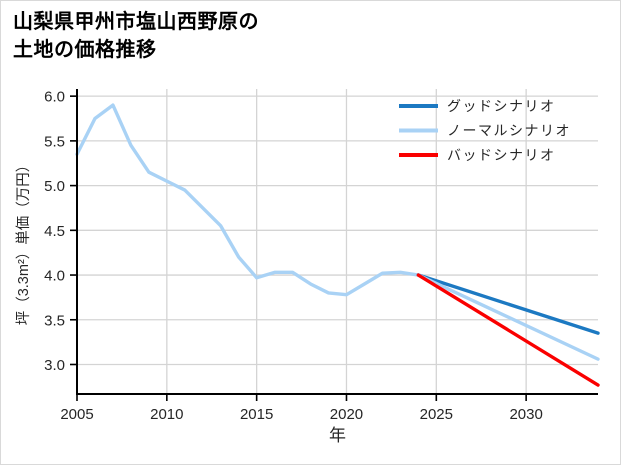  What do you see at coordinates (337, 435) in the screenshot?
I see `x-axis-title: 年` at bounding box center [337, 435].